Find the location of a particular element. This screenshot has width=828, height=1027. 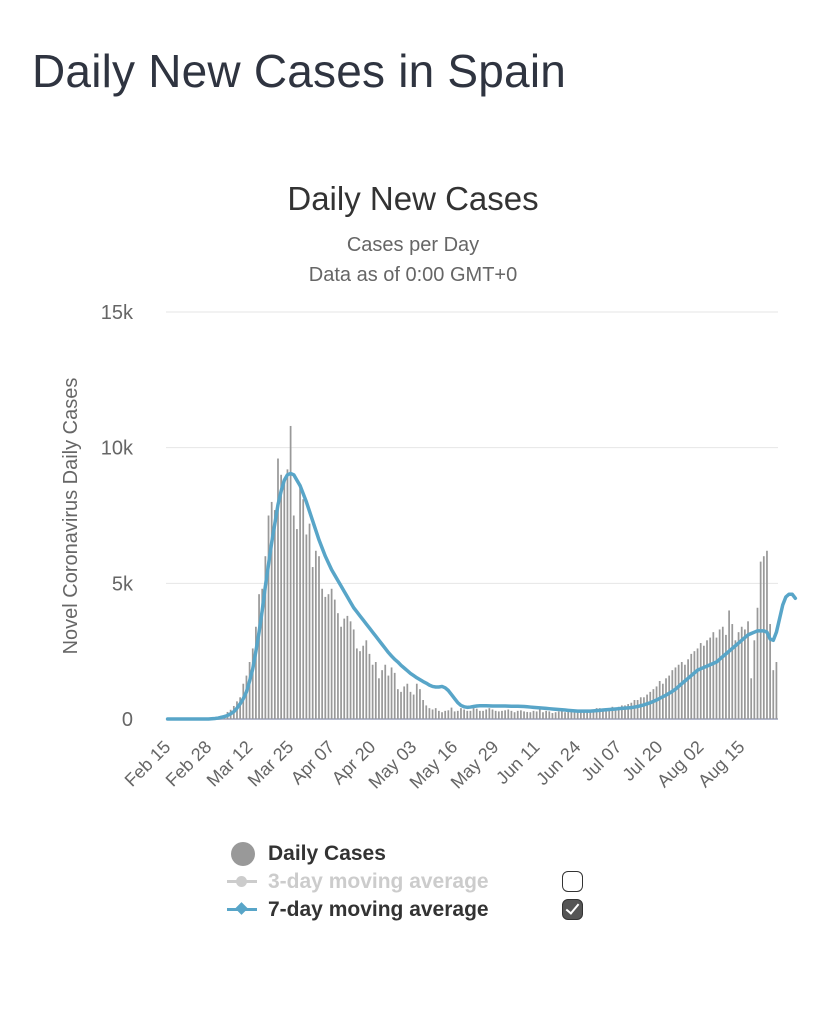

x-tick-label: Mar 25 is located at coordinates (271, 764).